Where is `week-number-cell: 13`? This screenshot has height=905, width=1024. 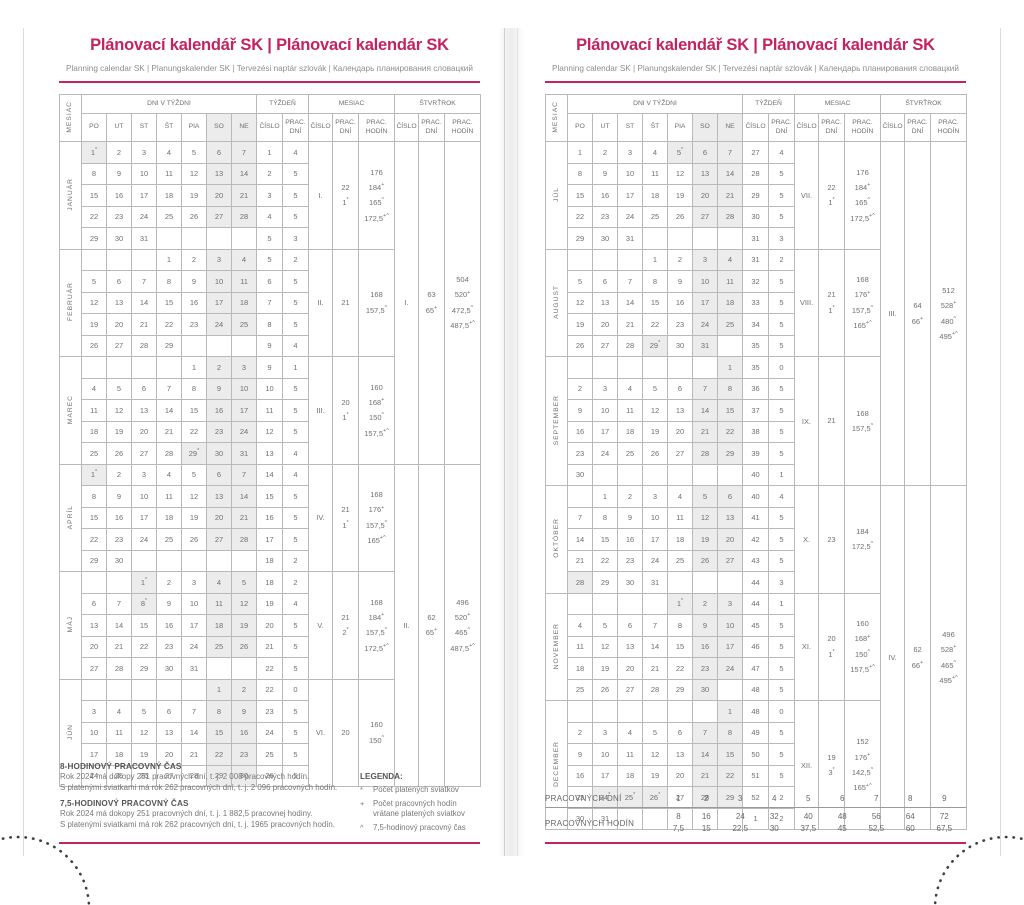 week-number-cell: 13 is located at coordinates (269, 453).